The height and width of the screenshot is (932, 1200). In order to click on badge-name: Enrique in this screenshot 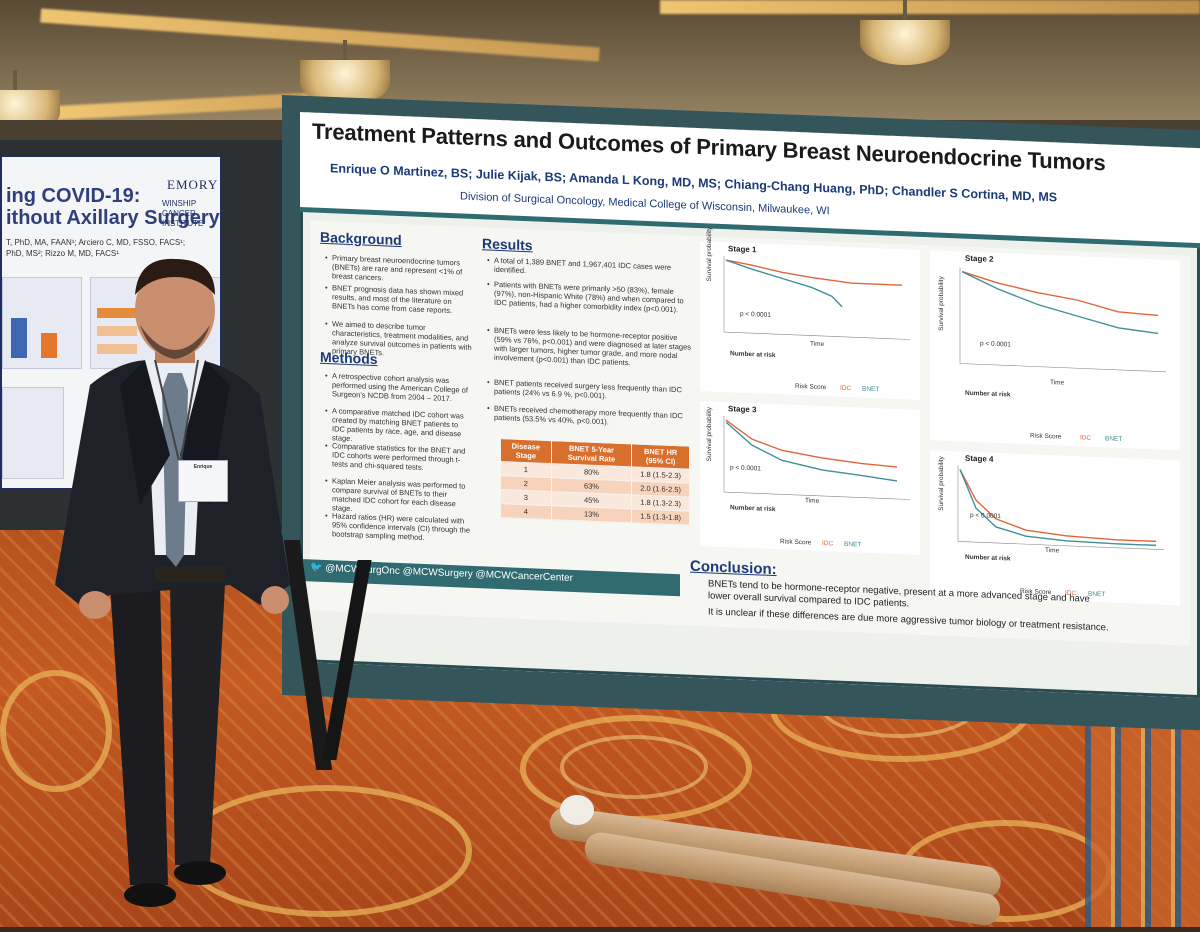, I will do `click(203, 467)`.